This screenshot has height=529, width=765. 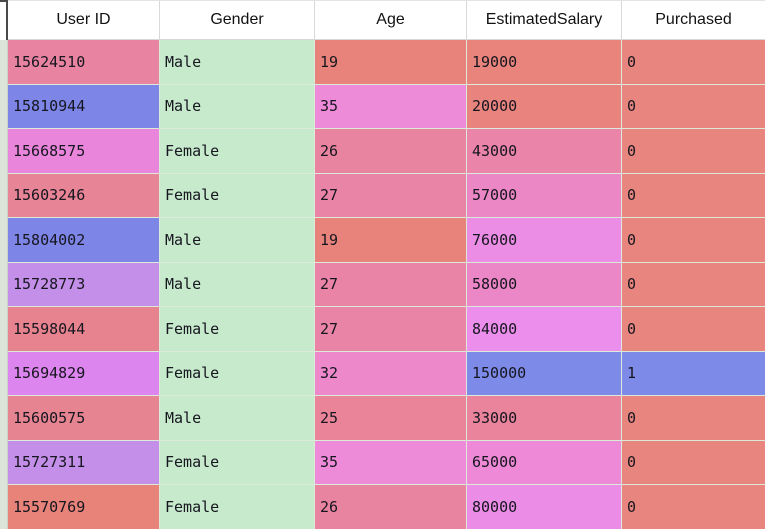 I want to click on table-cell: 15810944, so click(x=84, y=106).